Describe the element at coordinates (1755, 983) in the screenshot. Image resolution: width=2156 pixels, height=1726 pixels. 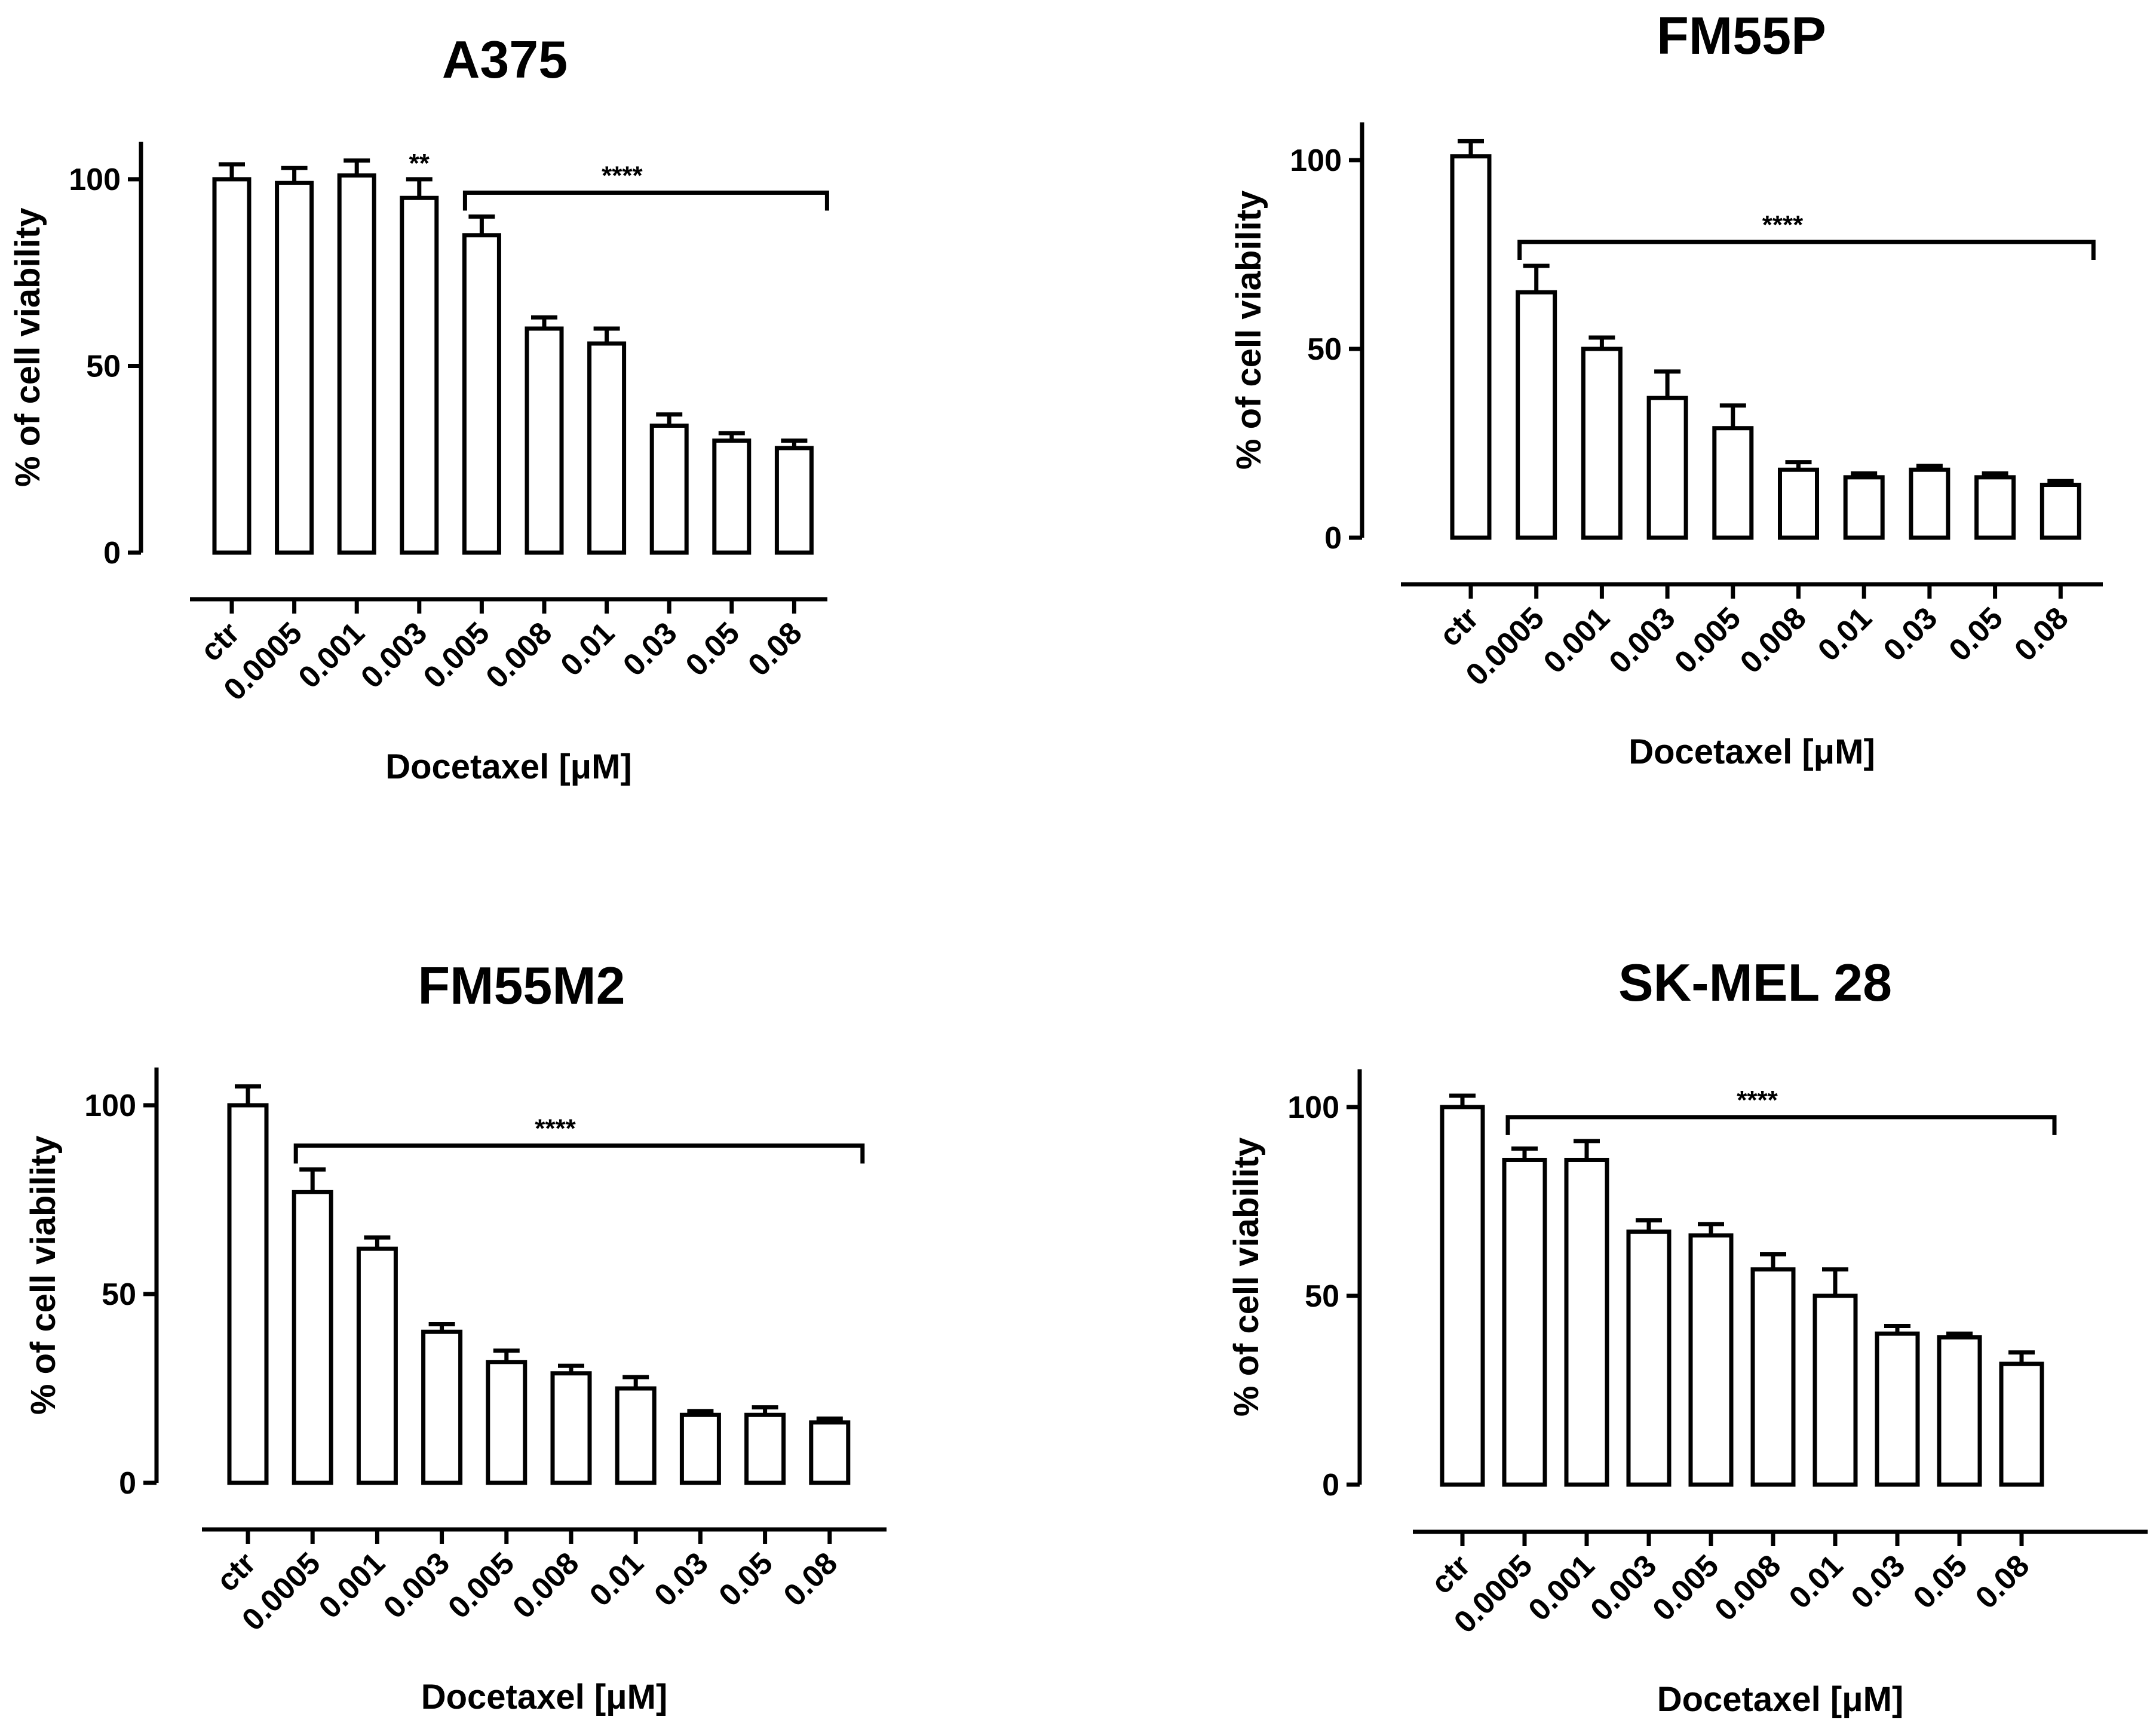
I see `chart-title: SK-MEL 28` at that location.